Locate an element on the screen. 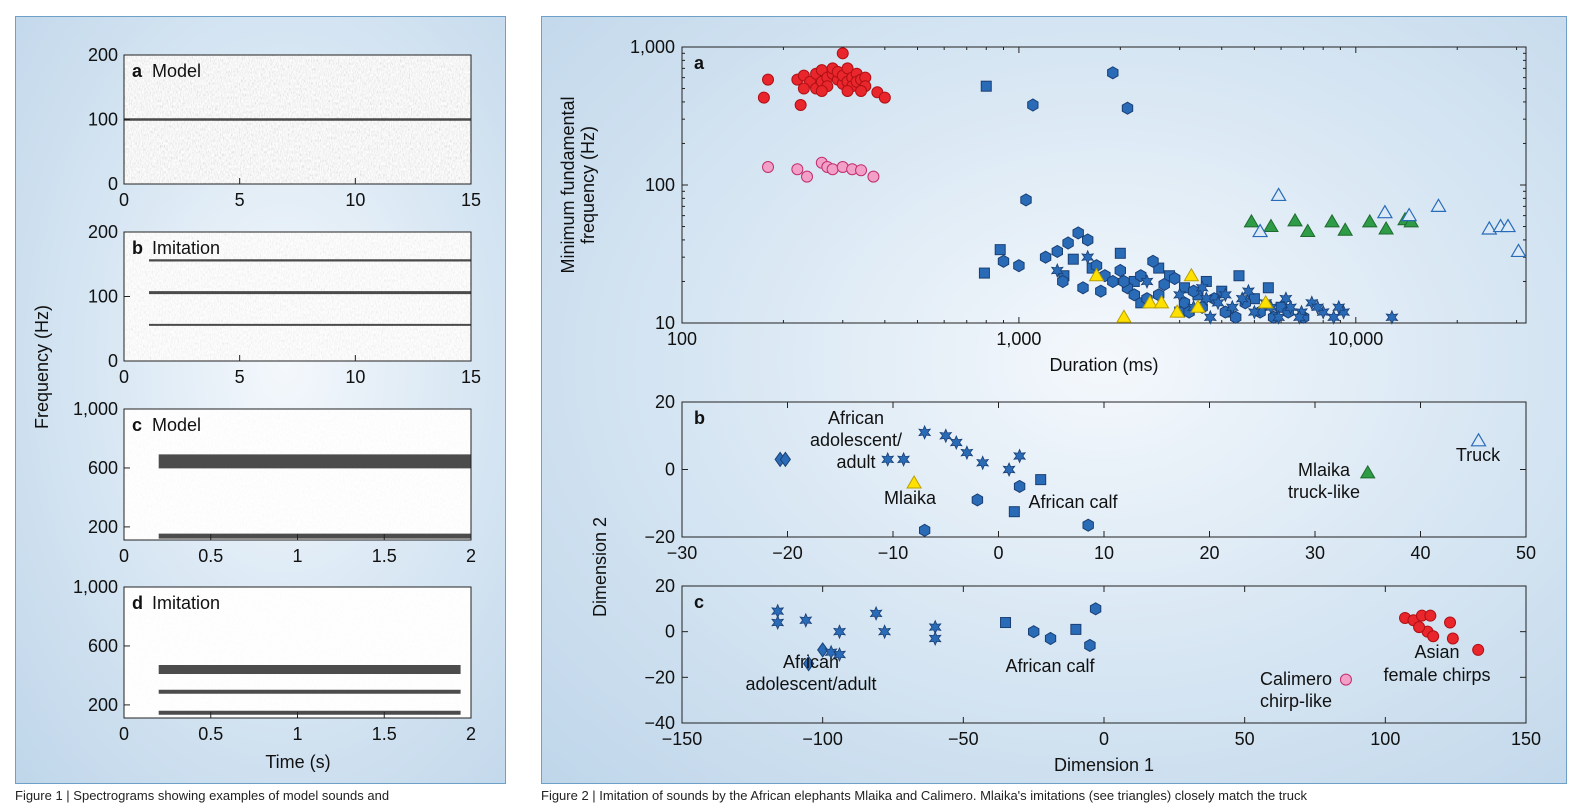  x-tick-label: 10,000 is located at coordinates (1355, 339).